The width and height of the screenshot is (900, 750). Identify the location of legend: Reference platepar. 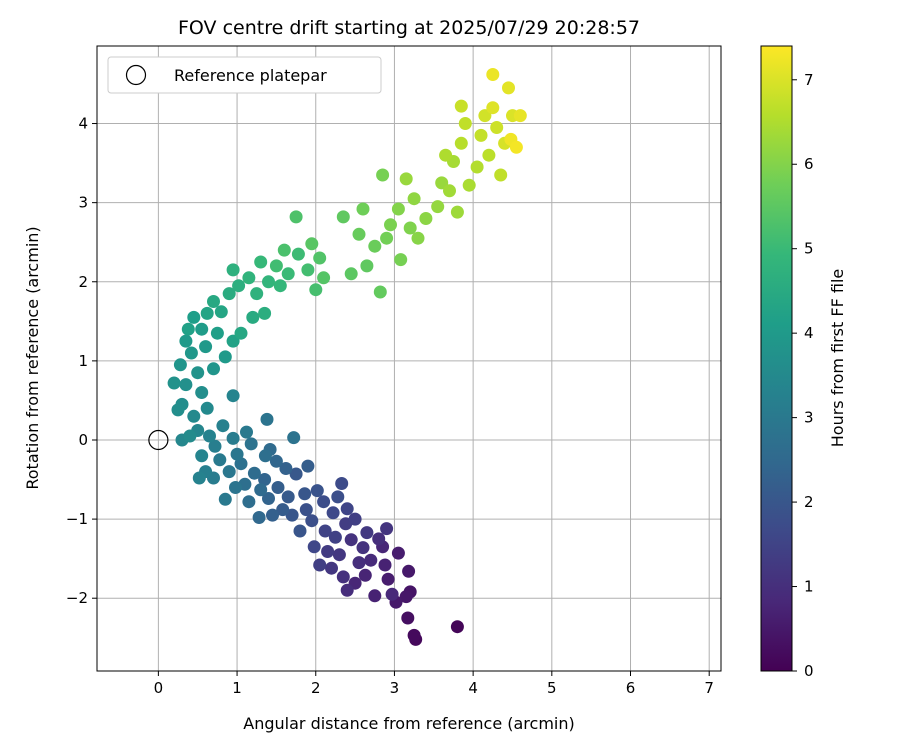
(244, 75).